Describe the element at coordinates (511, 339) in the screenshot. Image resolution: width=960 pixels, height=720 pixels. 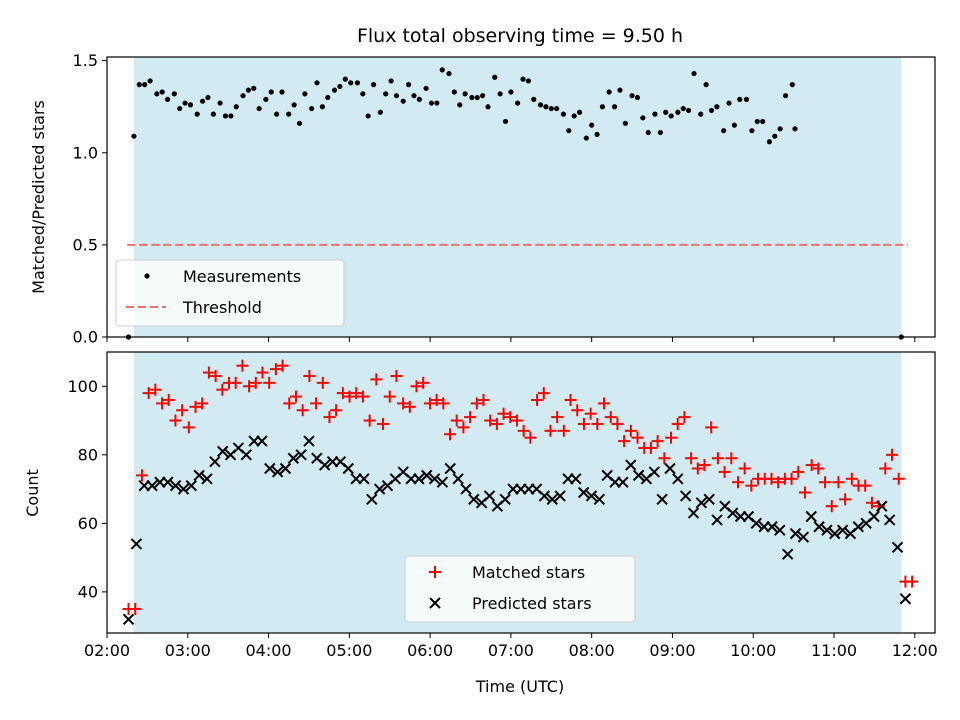
I see `top-x-ticks` at that location.